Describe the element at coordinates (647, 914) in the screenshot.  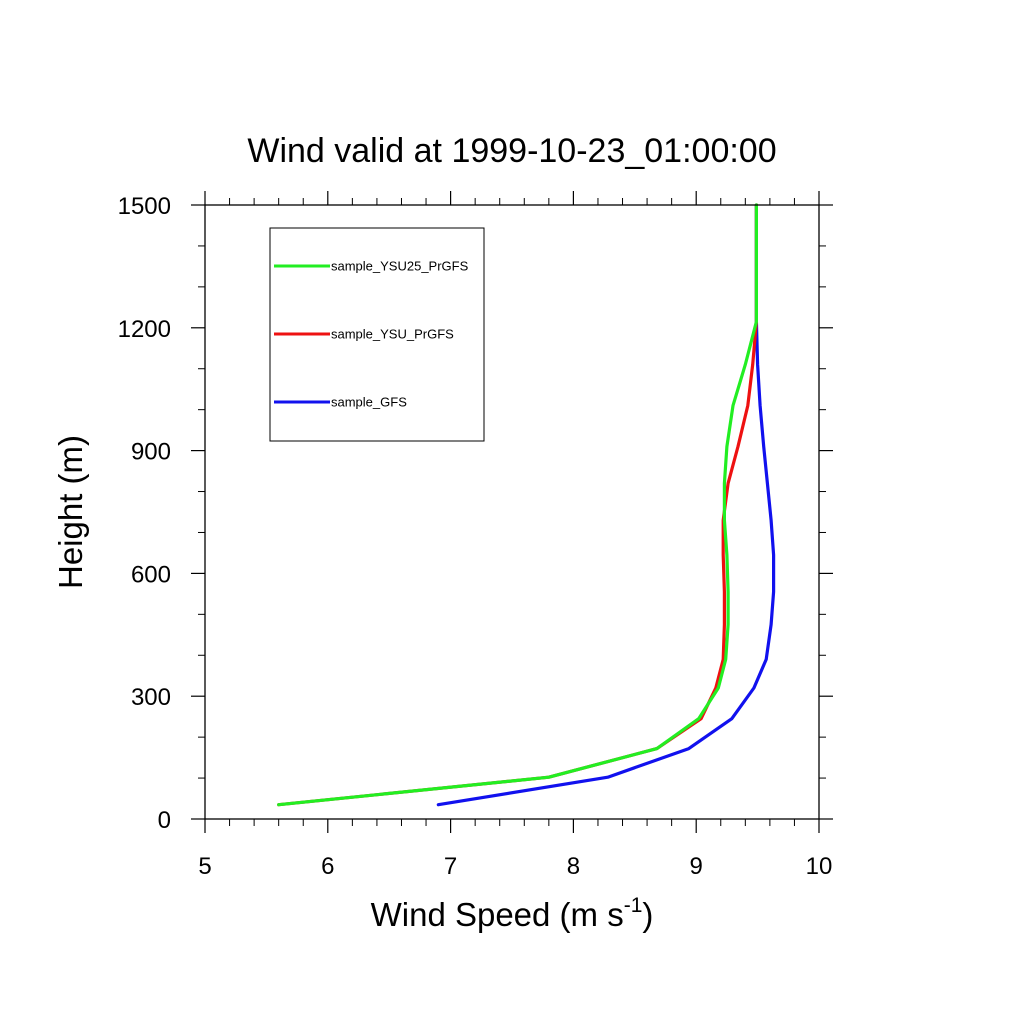
I see `x-axis-label-end: )` at that location.